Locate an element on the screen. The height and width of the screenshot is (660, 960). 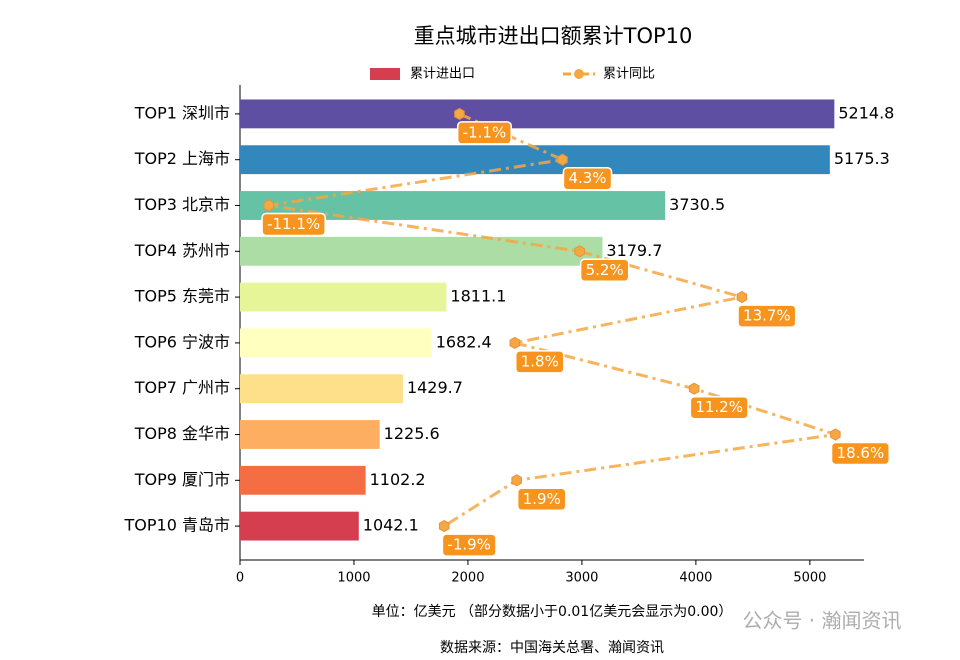
line-value-text: 1.9% is located at coordinates (542, 499).